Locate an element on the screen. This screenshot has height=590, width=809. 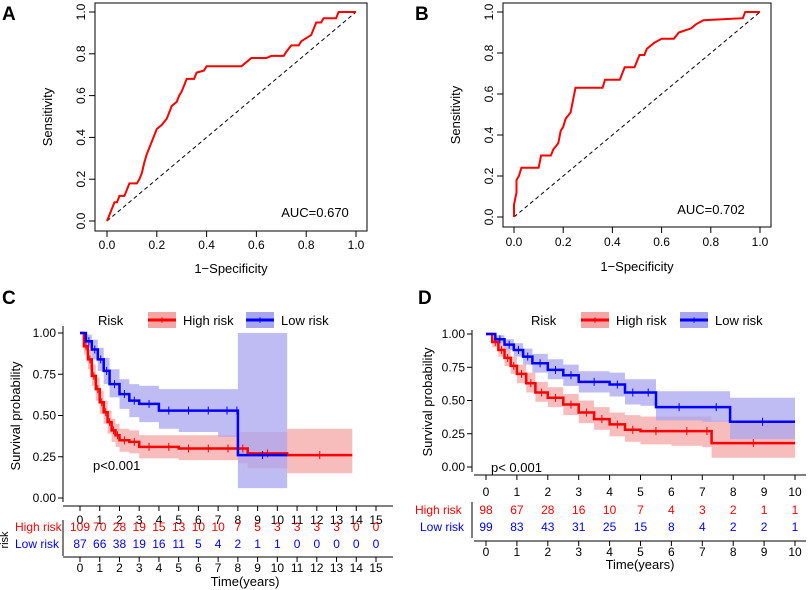
y-tick-label: 0.2 is located at coordinates (489, 175).